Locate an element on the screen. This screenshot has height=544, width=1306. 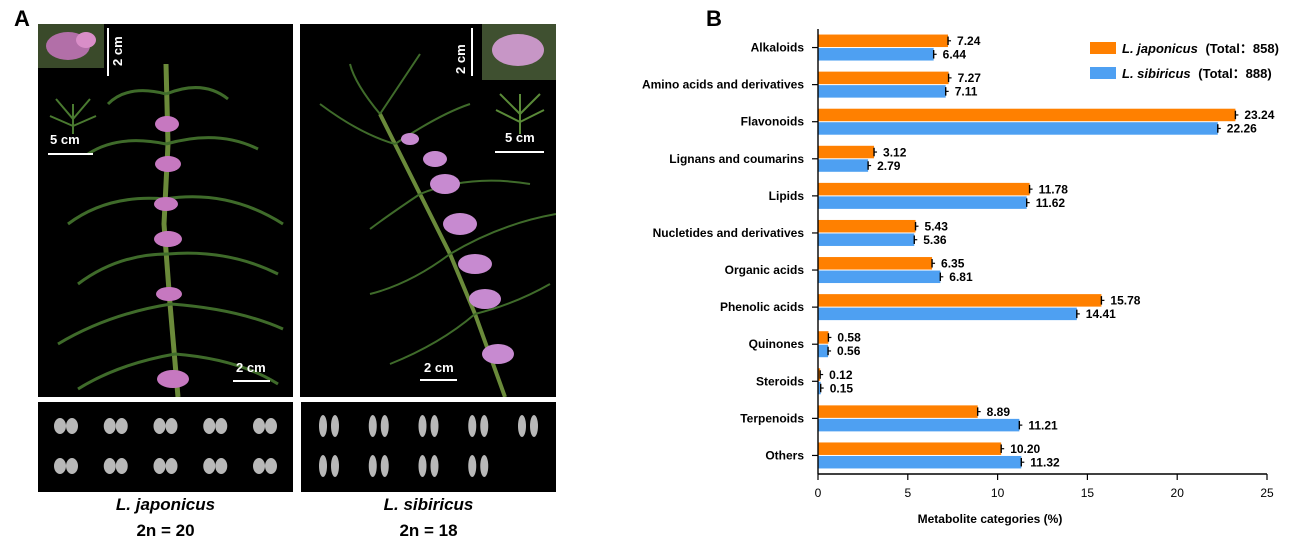
data-label: 8.89 is located at coordinates (999, 412).